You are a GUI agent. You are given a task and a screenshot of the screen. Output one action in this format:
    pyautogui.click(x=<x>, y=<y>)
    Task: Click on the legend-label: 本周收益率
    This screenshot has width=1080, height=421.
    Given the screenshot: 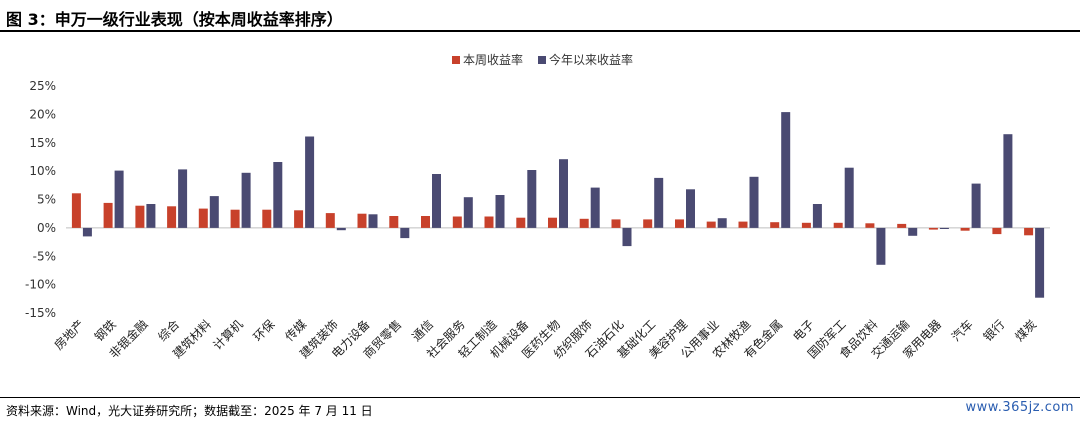 What is the action you would take?
    pyautogui.click(x=493, y=59)
    